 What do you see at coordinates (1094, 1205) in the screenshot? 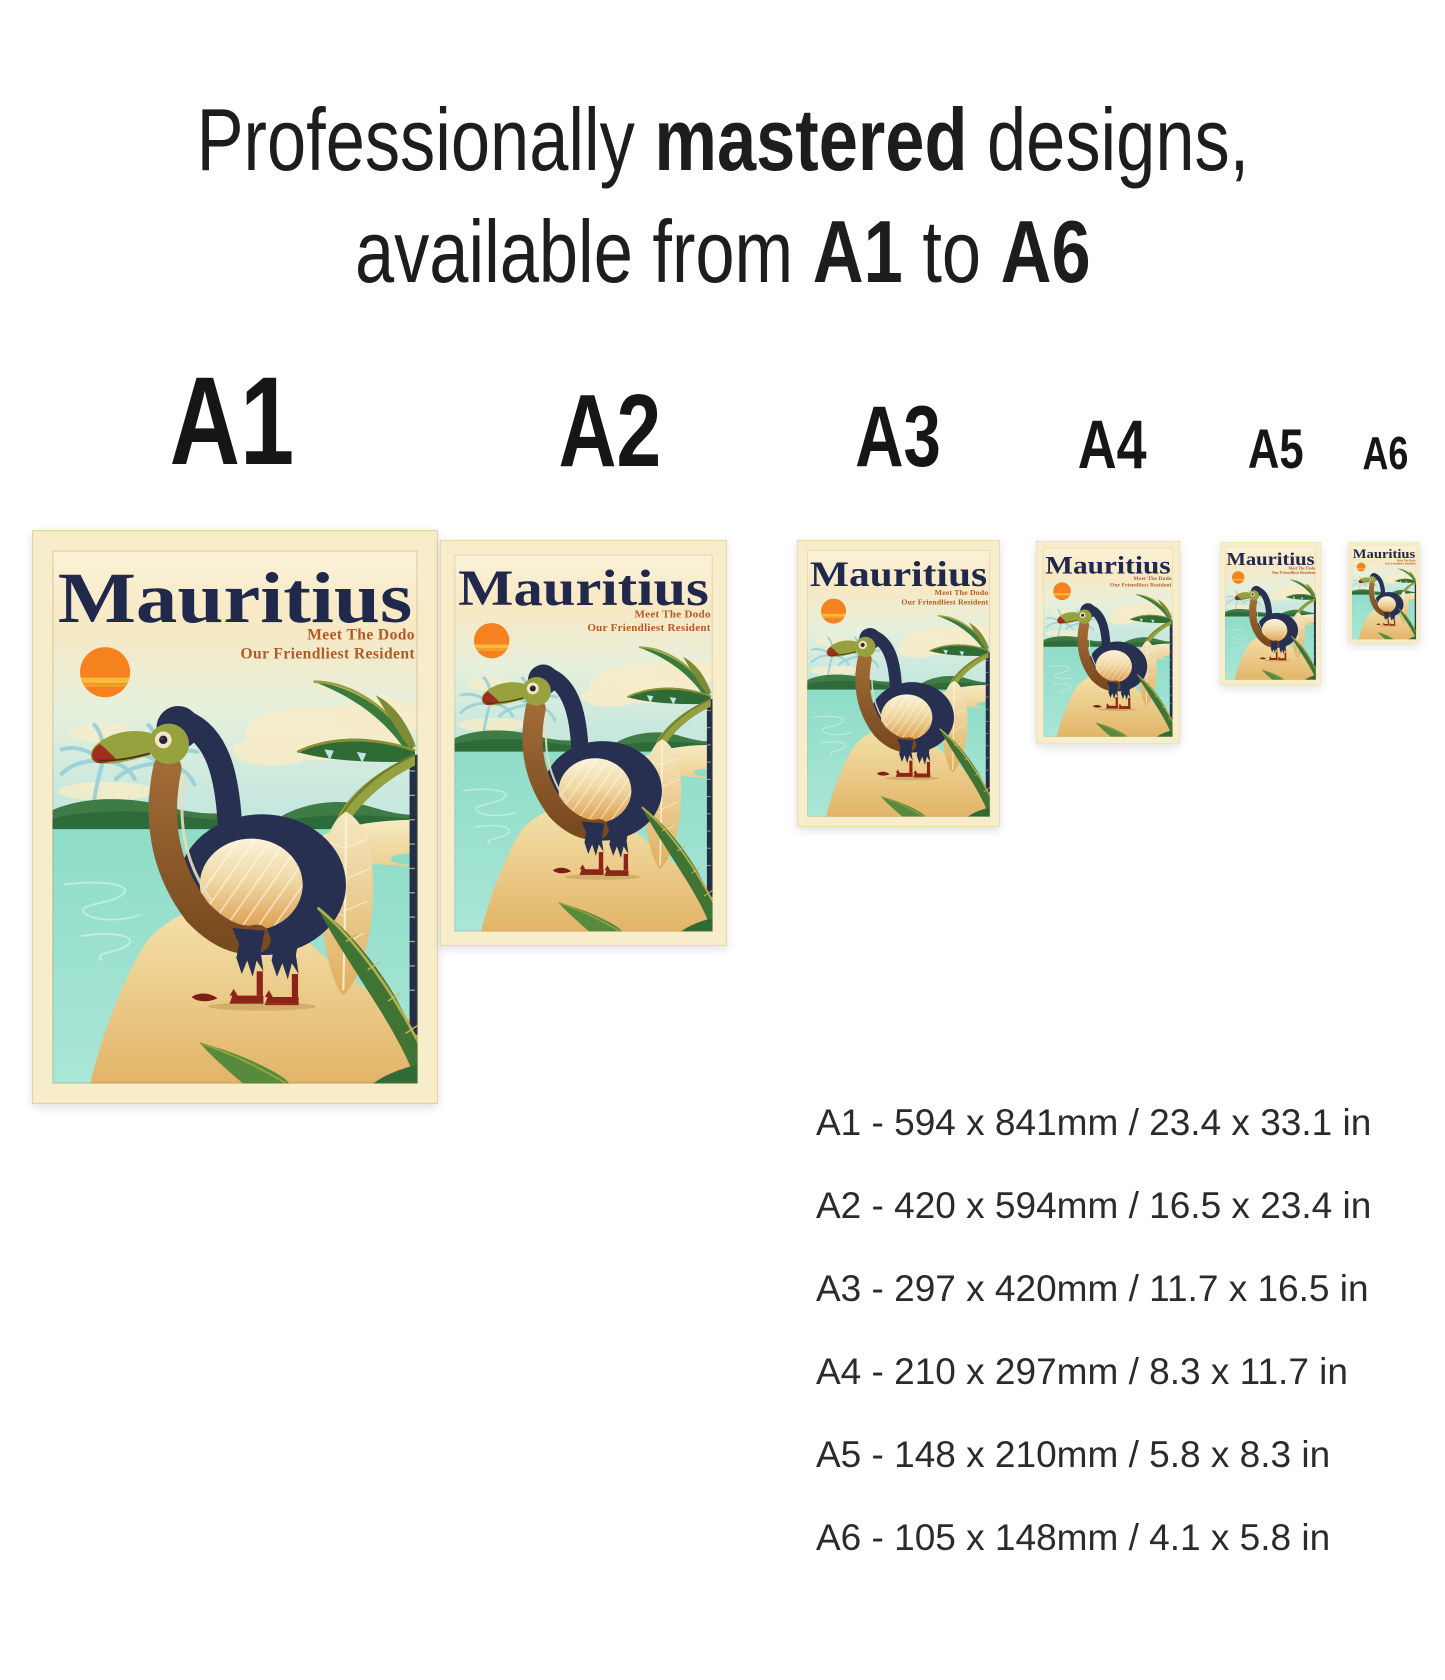
I see `size-spec-a2: A2 - 420 x 594mm / 16.5 x 23.4 in` at bounding box center [1094, 1205].